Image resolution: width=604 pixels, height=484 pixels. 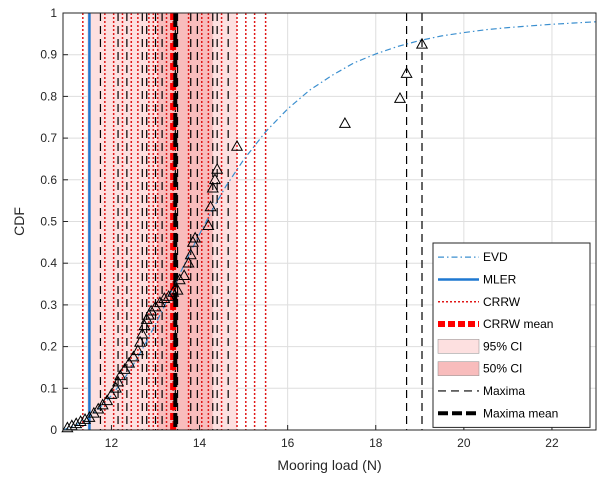 What do you see at coordinates (495, 257) in the screenshot?
I see `legend-label: EVD` at bounding box center [495, 257].